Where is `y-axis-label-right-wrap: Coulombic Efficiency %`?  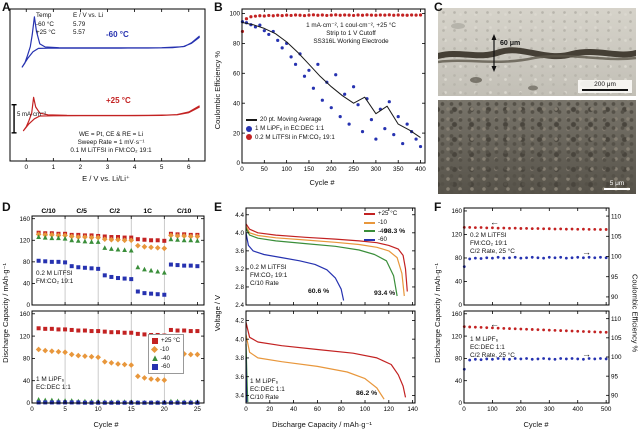 y-axis-label-right-wrap: Coulombic Efficiency % is located at coordinates (635, 313).